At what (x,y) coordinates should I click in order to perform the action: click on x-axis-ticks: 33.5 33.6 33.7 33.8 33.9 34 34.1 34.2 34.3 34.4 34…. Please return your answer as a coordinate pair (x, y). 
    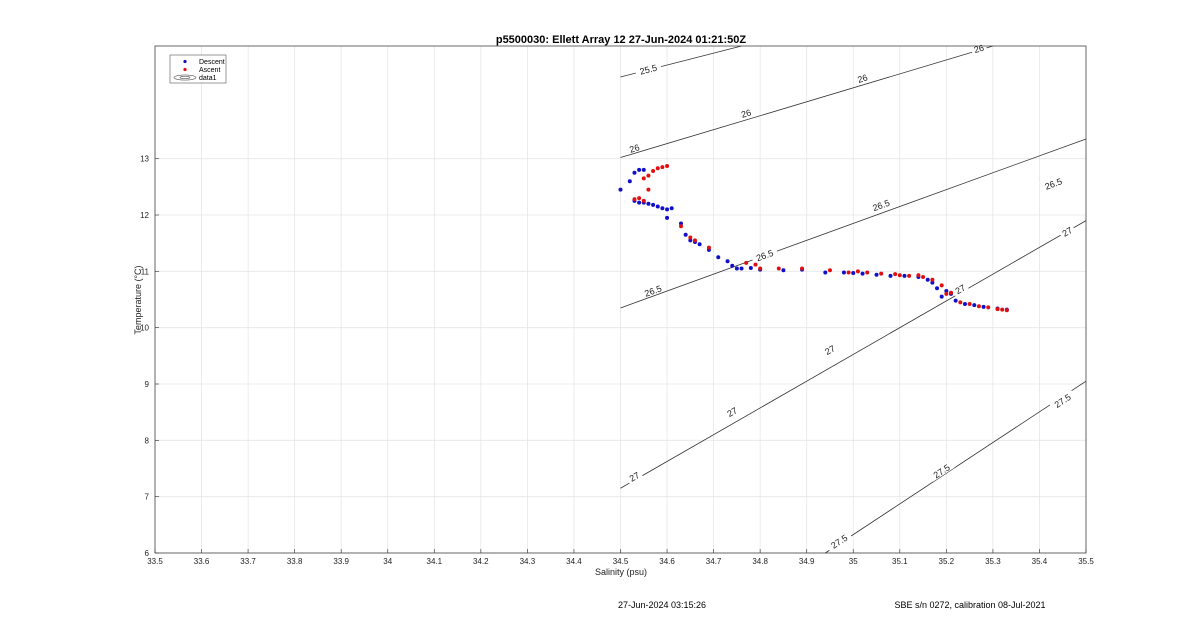
    Looking at the image, I should click on (620, 557).